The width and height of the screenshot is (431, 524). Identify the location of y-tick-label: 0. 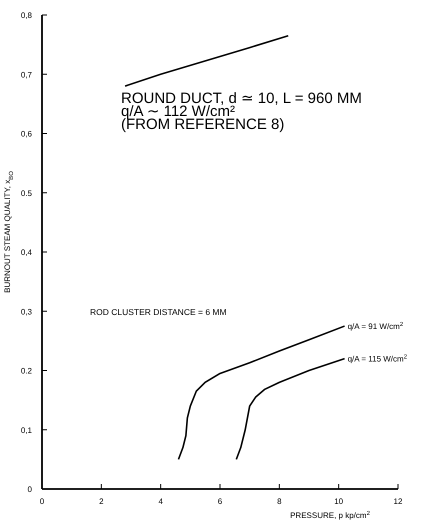
(30, 489).